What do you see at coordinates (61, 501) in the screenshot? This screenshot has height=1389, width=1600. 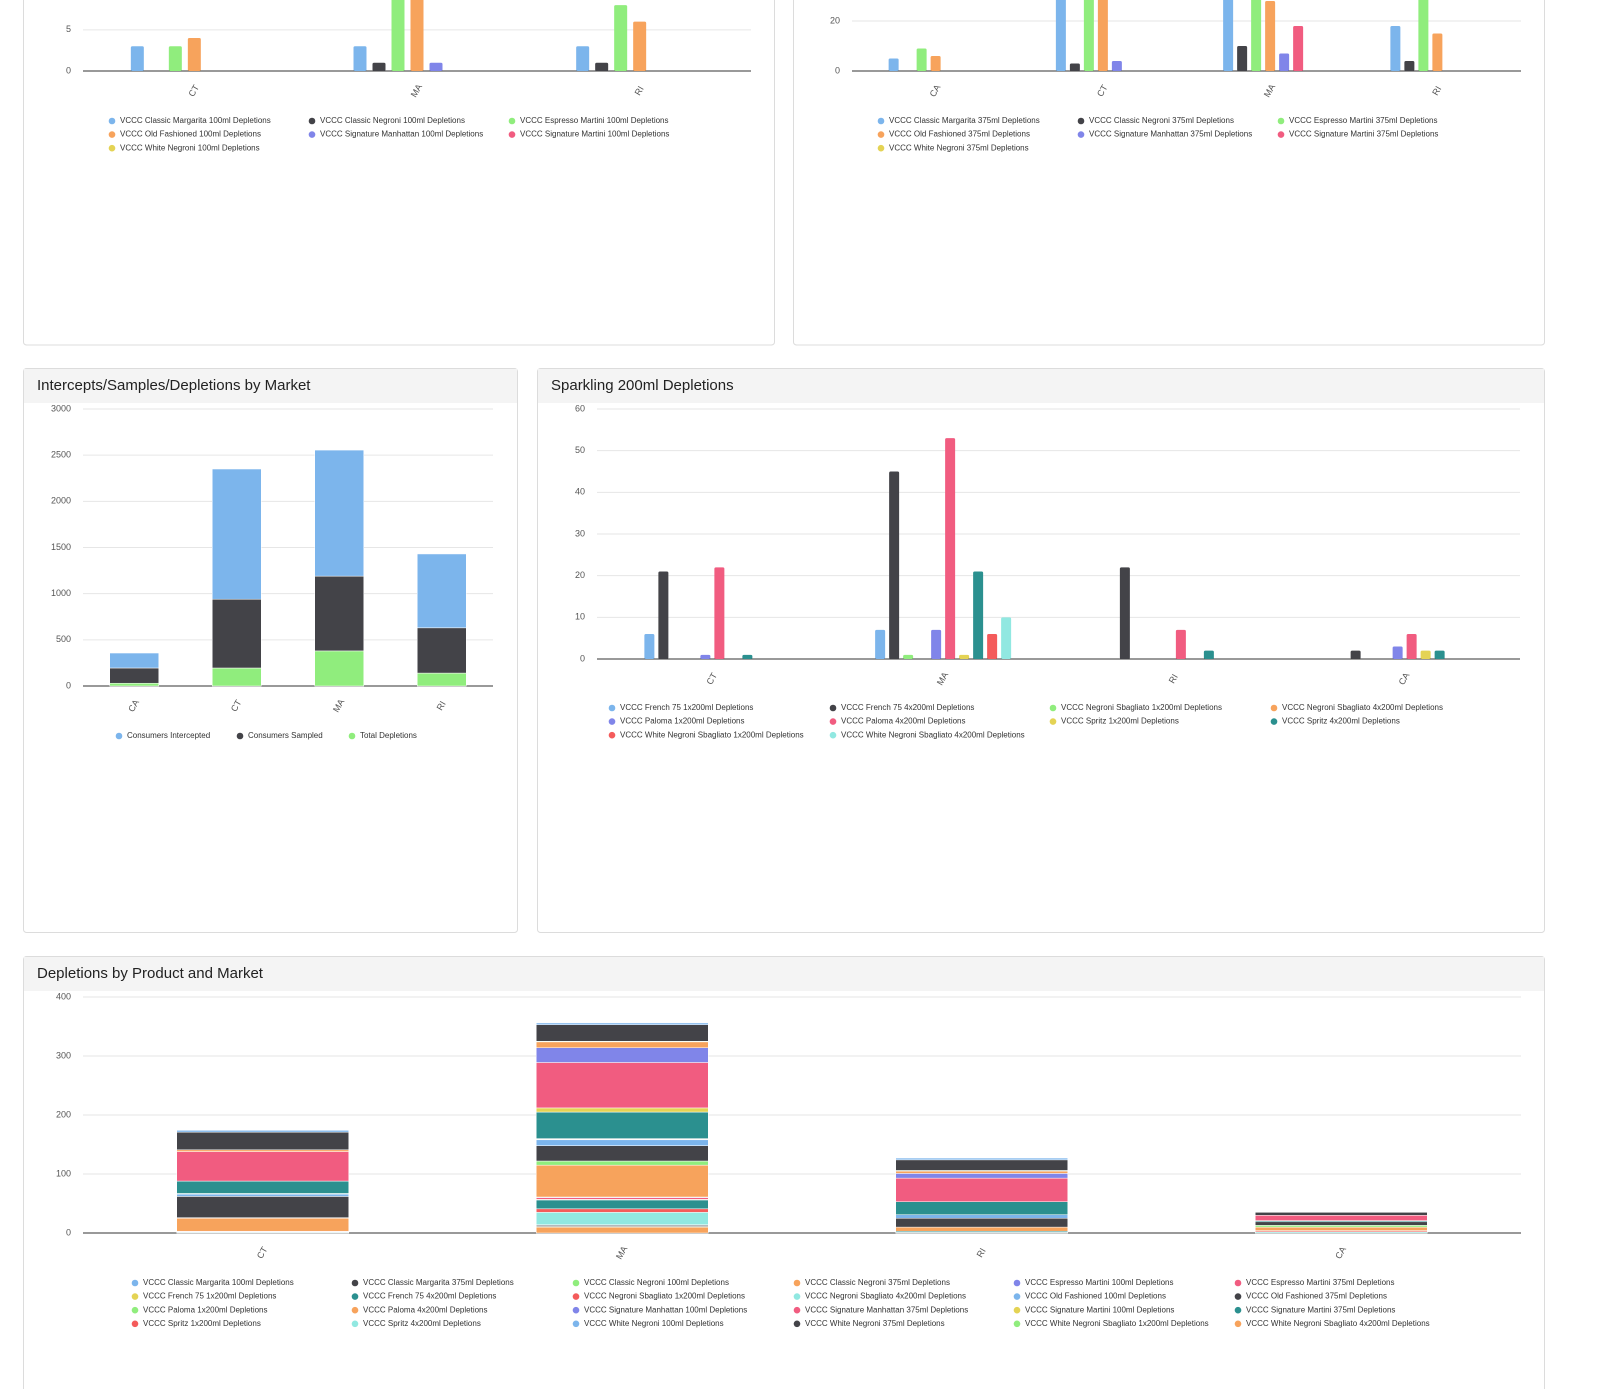 I see `y-tick-label: 2000` at bounding box center [61, 501].